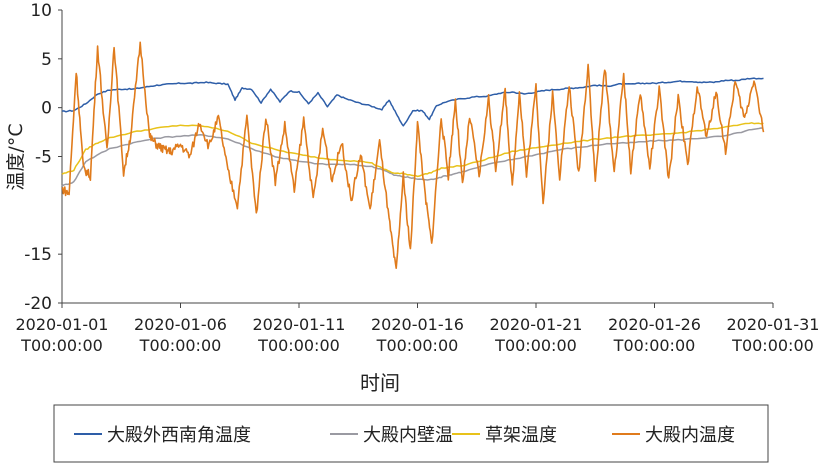 The width and height of the screenshot is (818, 468). I want to click on legend-label: 大殿外西南角温度, so click(179, 435).